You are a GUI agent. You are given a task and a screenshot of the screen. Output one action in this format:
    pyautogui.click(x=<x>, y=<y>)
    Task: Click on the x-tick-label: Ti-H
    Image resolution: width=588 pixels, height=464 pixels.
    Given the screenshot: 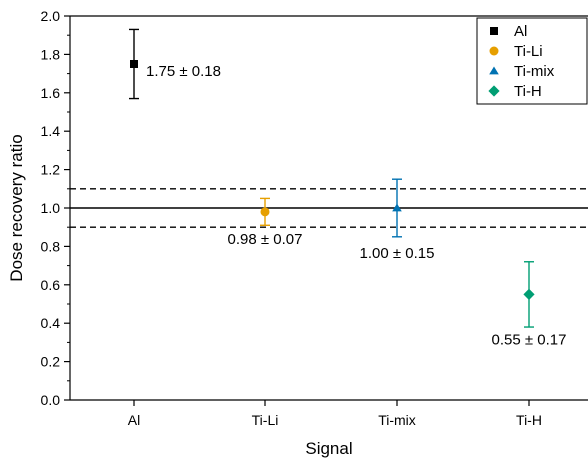 What is the action you would take?
    pyautogui.click(x=529, y=420)
    